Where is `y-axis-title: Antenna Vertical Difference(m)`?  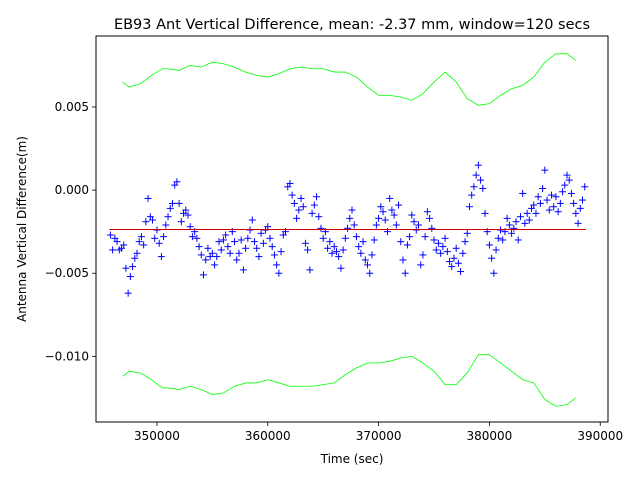
y-axis-title: Antenna Vertical Difference(m) is located at coordinates (22, 229).